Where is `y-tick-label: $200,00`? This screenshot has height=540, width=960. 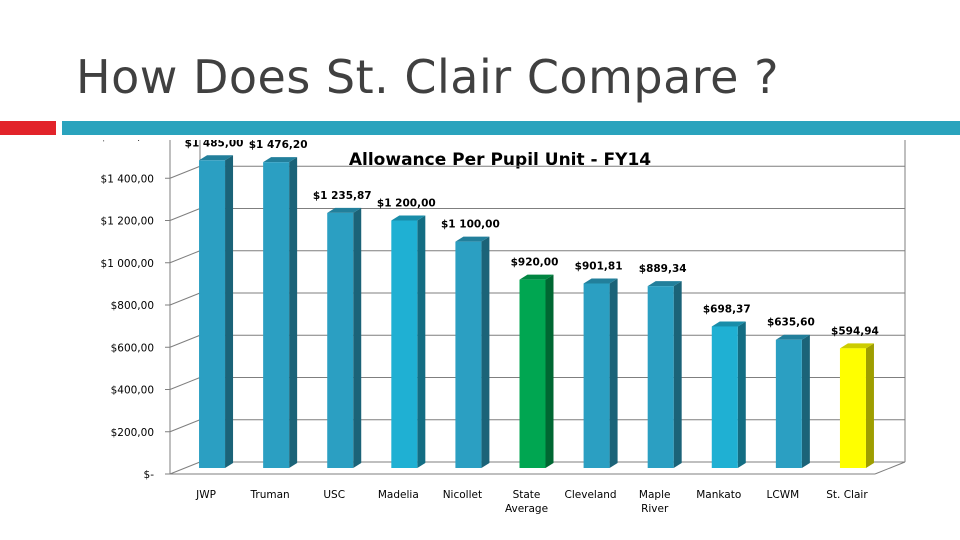 y-tick-label: $200,00 is located at coordinates (132, 433).